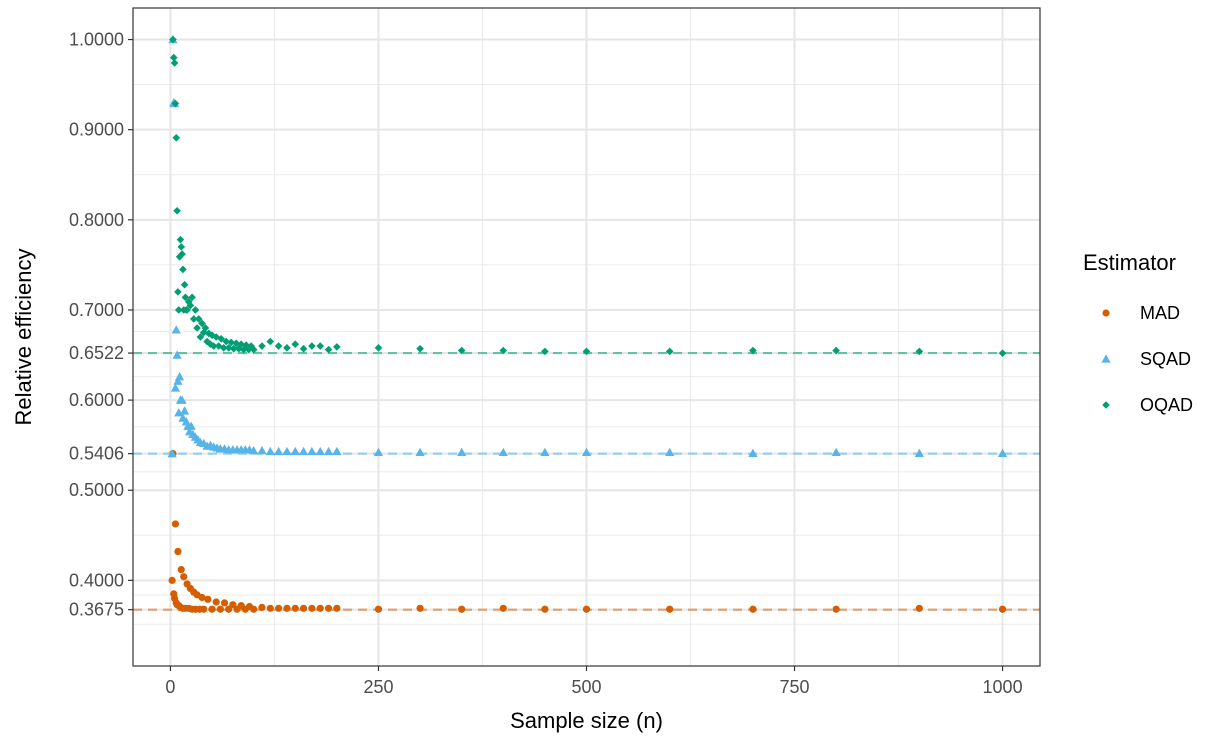 This screenshot has width=1225, height=742. I want to click on y-tick-label: 1.0000, so click(96, 40).